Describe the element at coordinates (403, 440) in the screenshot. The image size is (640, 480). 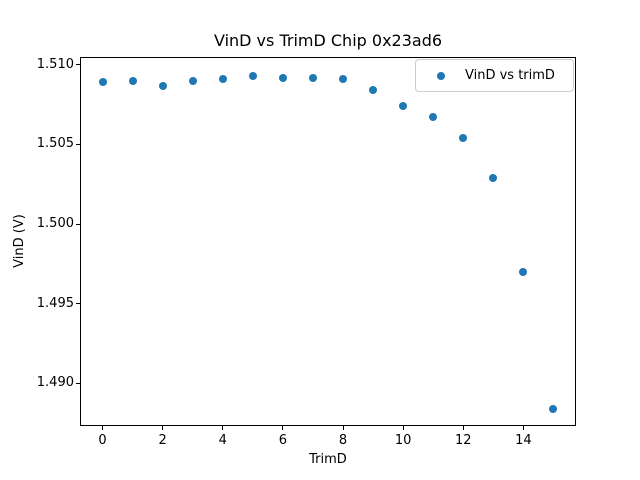
I see `x-tick-label: 10` at that location.